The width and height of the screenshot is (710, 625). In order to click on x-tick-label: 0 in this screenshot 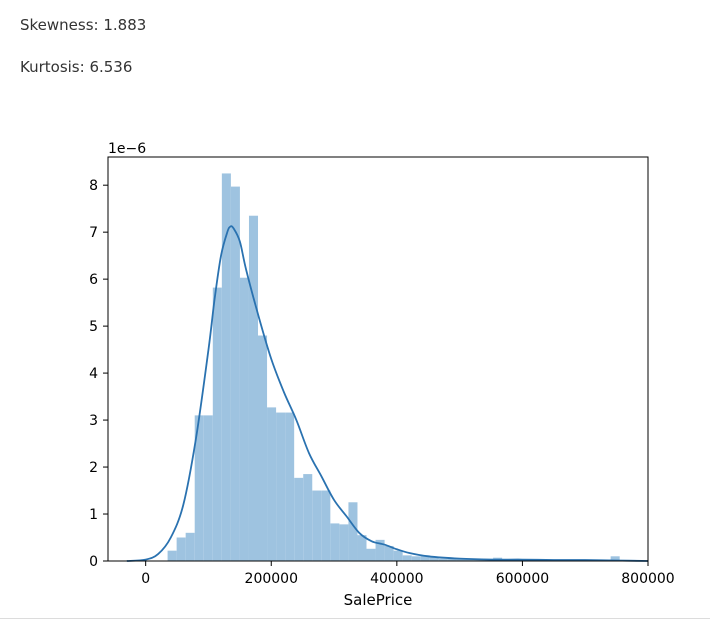, I will do `click(145, 579)`.